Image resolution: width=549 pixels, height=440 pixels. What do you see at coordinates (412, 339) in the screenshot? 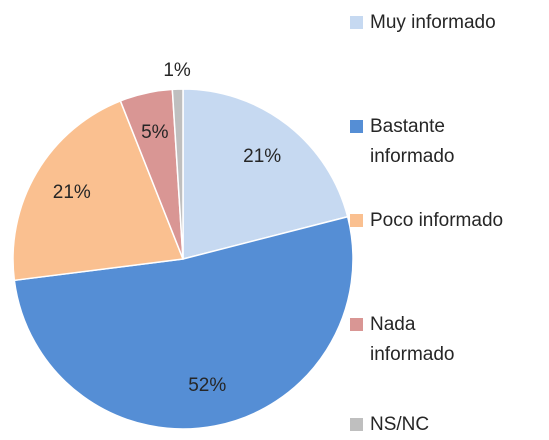
I see `legend-label: Nada informado` at bounding box center [412, 339].